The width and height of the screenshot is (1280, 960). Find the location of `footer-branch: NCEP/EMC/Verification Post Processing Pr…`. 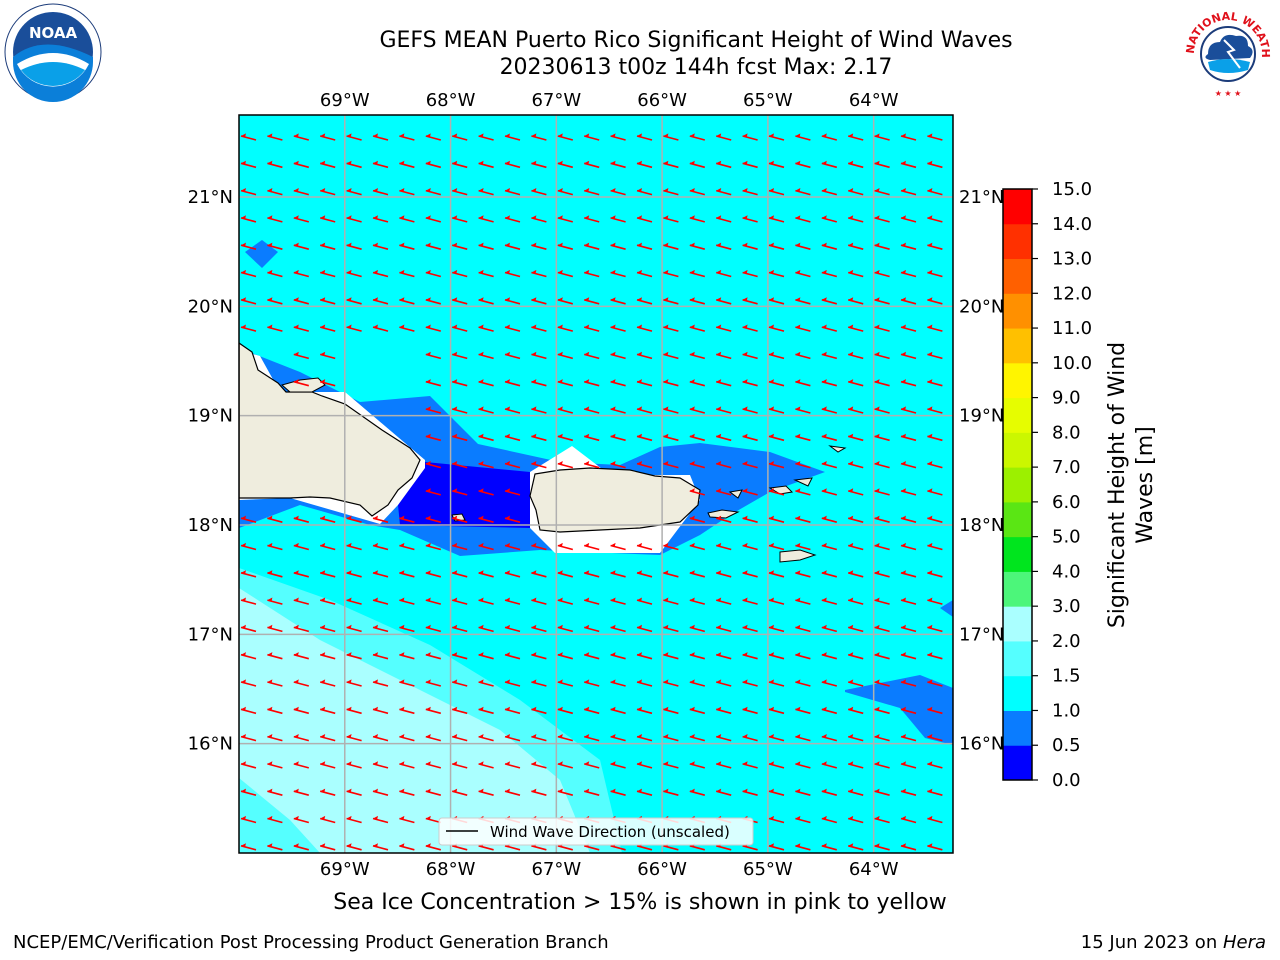

footer-branch: NCEP/EMC/Verification Post Processing Pr… is located at coordinates (311, 942).